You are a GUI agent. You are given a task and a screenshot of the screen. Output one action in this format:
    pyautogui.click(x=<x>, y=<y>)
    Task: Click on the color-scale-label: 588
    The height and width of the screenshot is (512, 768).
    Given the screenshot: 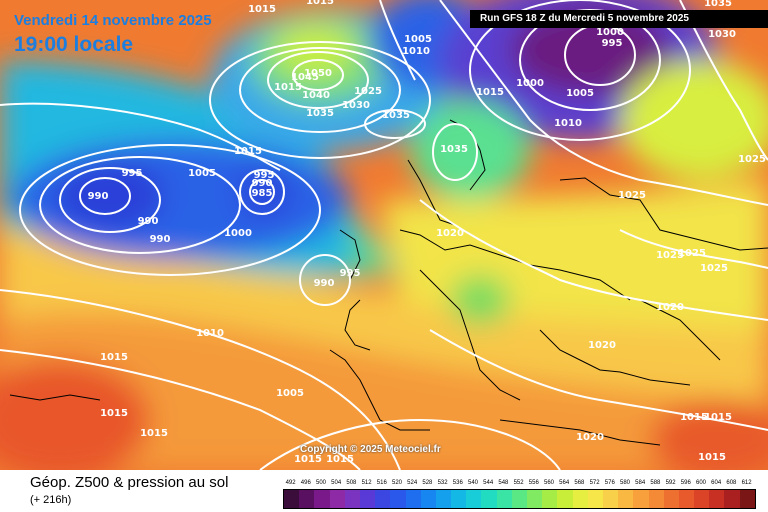 What is the action you would take?
    pyautogui.click(x=655, y=483)
    